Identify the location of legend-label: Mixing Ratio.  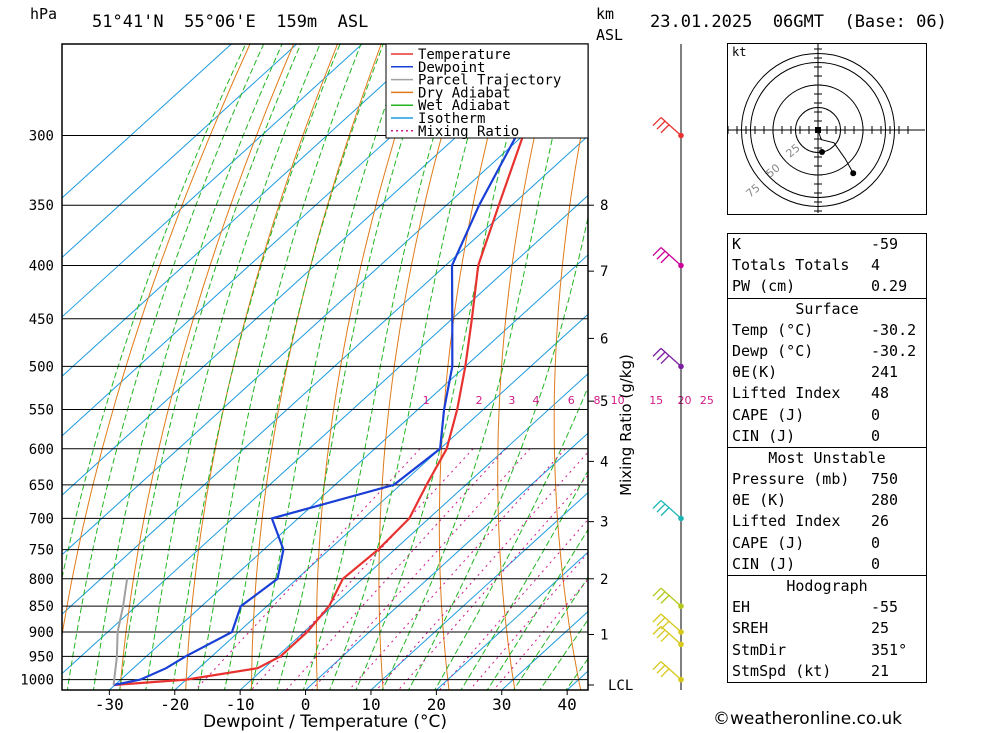
(468, 132).